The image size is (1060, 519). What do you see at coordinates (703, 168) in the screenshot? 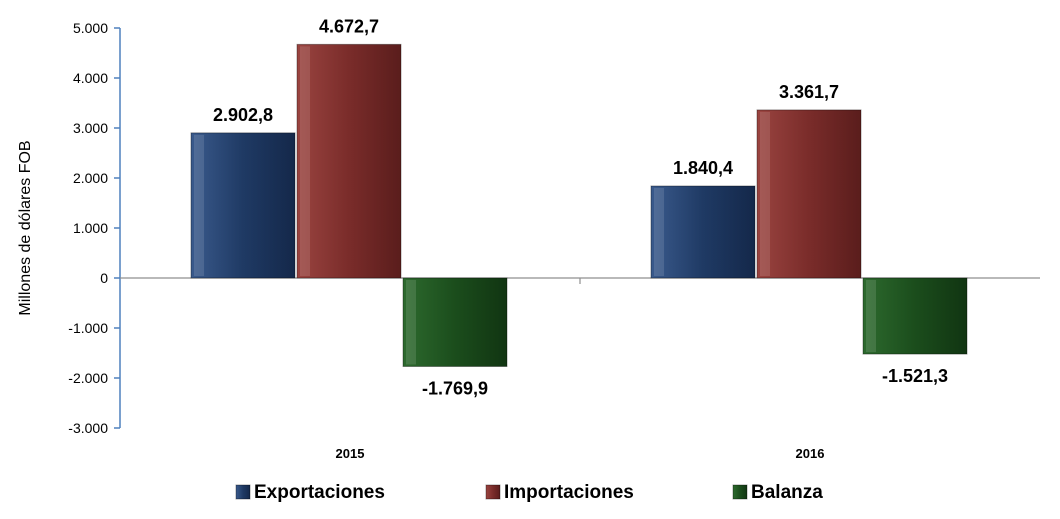
I see `data-label: 1.840,4` at bounding box center [703, 168].